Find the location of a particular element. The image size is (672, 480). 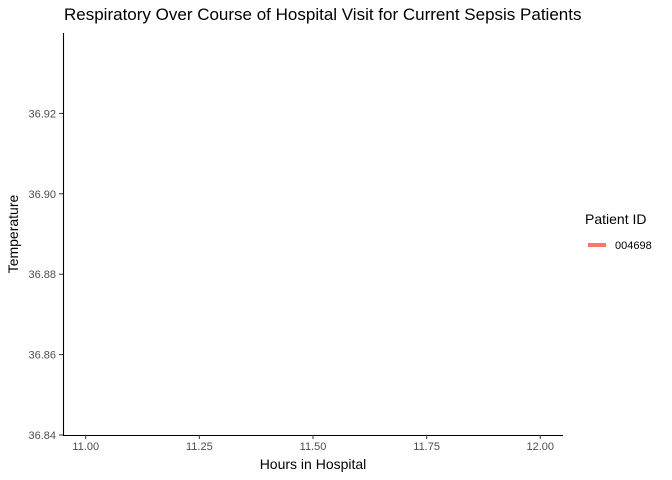

y-tick-label: 36.86 is located at coordinates (42, 356).